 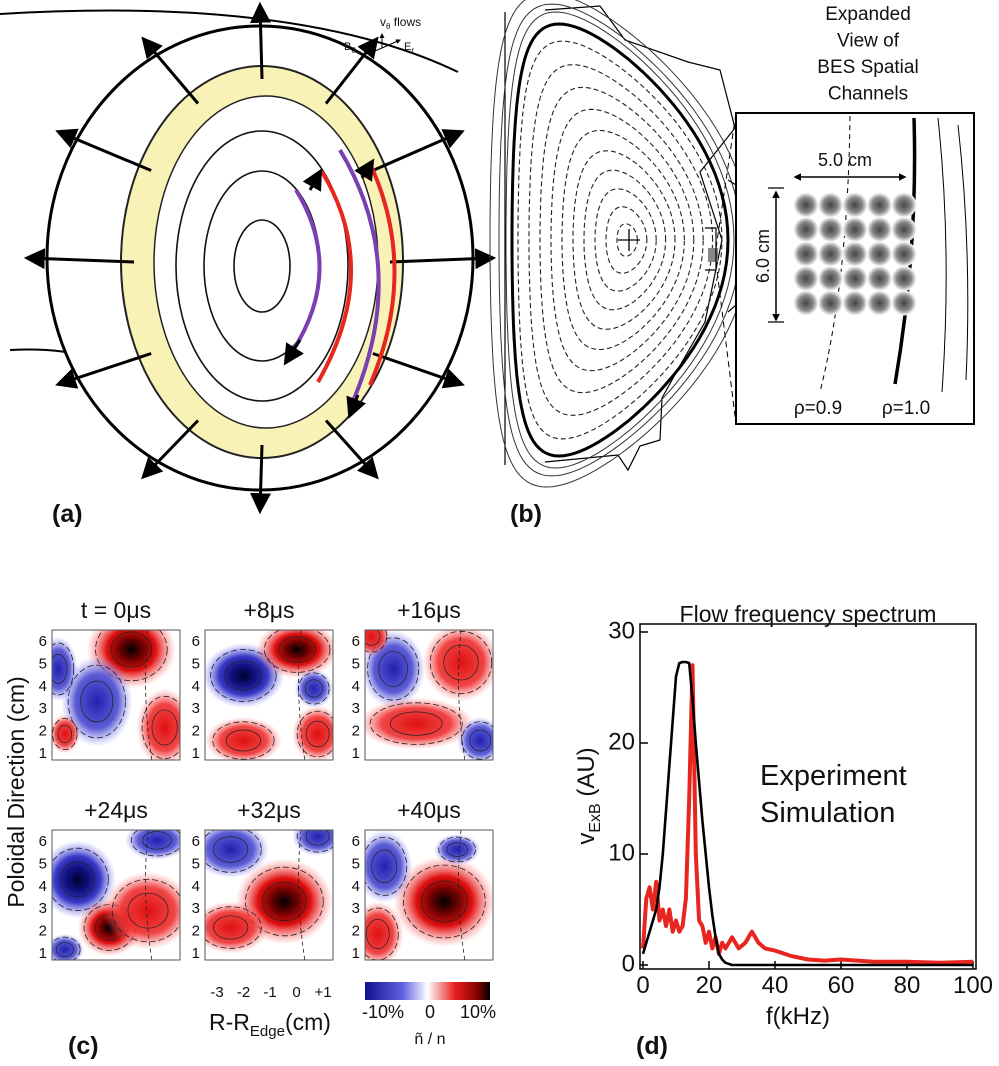 I want to click on series-line, so click(x=807, y=814).